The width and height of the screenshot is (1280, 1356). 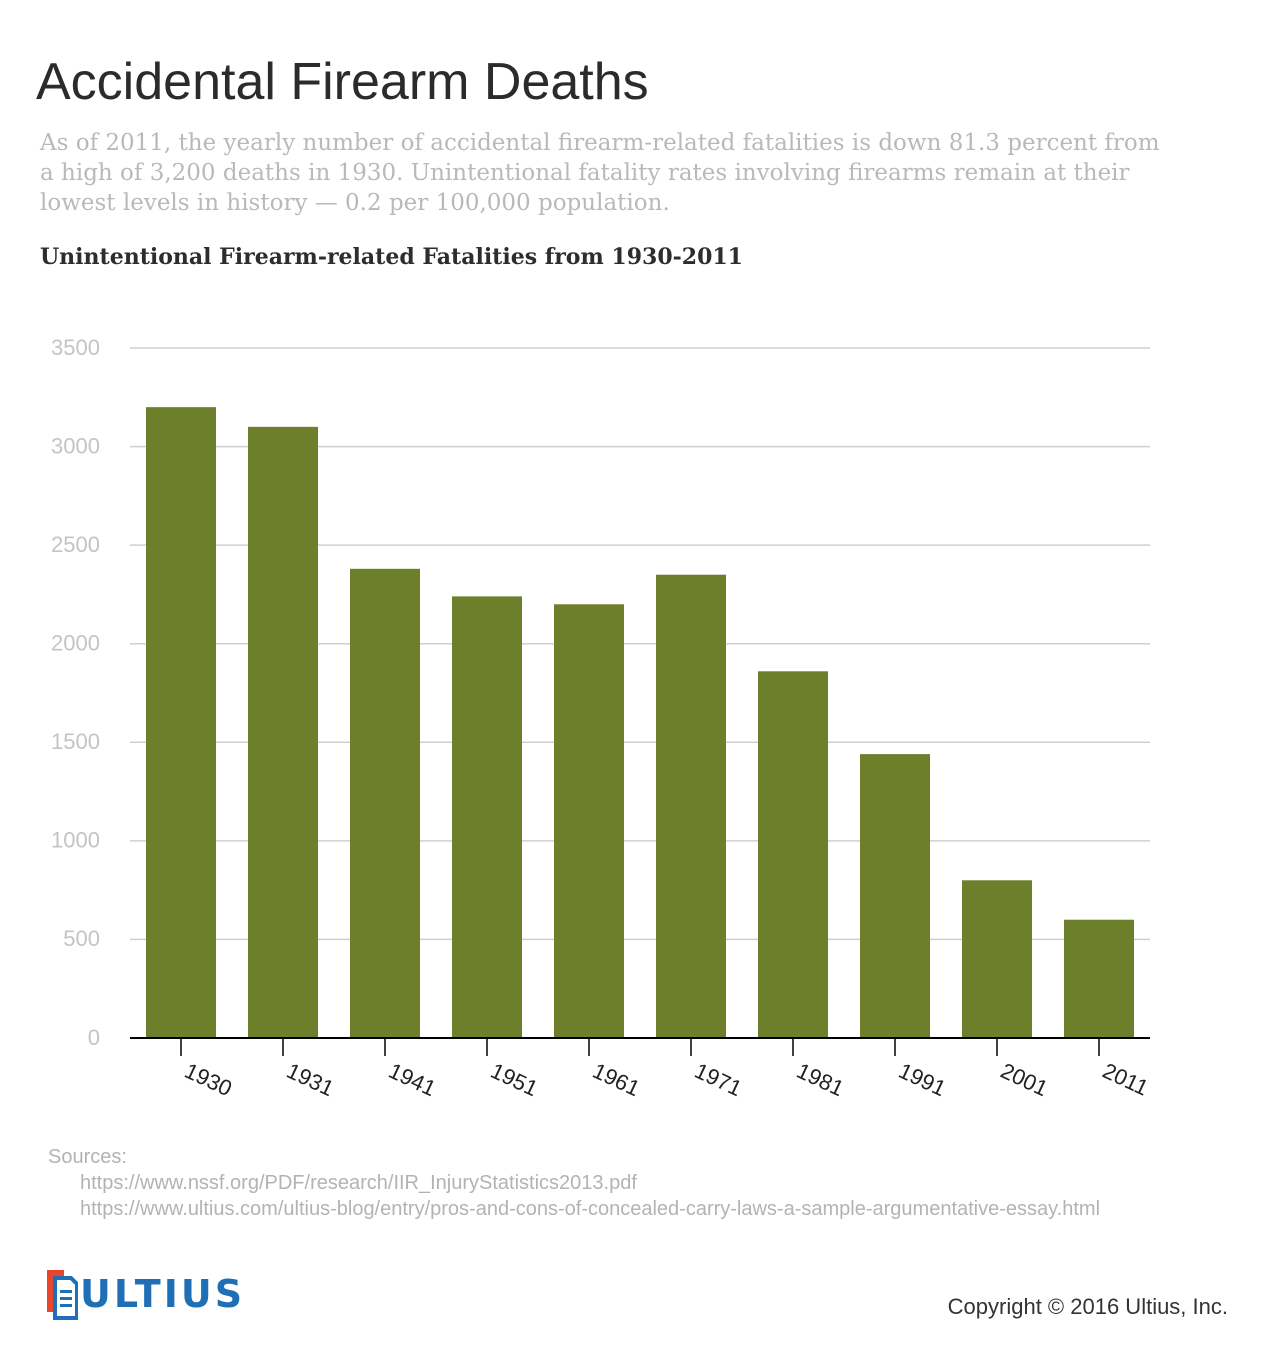 I want to click on x-tick-label: 2011, so click(x=1125, y=1079).